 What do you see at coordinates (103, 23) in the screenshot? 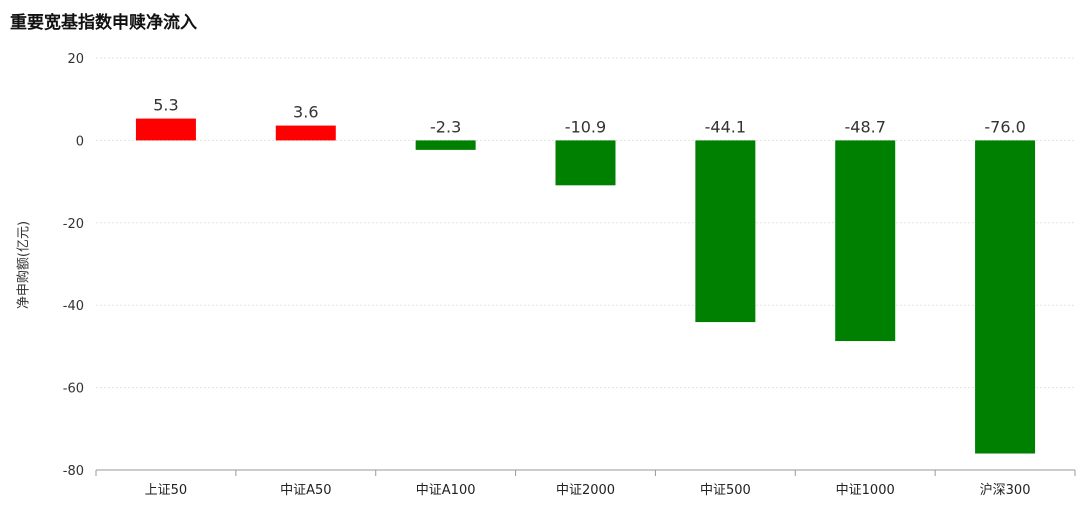
I see `chart-title: 重要宽基指数申赎净流入` at bounding box center [103, 23].